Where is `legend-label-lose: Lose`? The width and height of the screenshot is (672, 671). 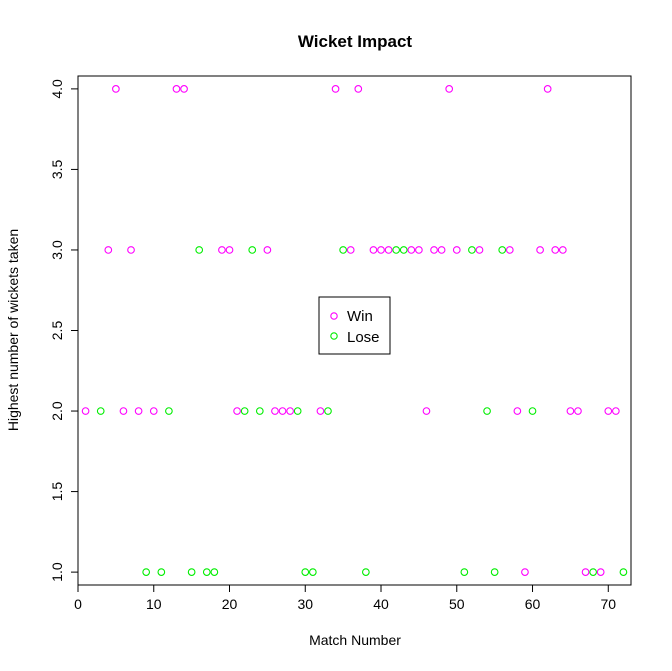
legend-label-lose: Lose is located at coordinates (363, 337).